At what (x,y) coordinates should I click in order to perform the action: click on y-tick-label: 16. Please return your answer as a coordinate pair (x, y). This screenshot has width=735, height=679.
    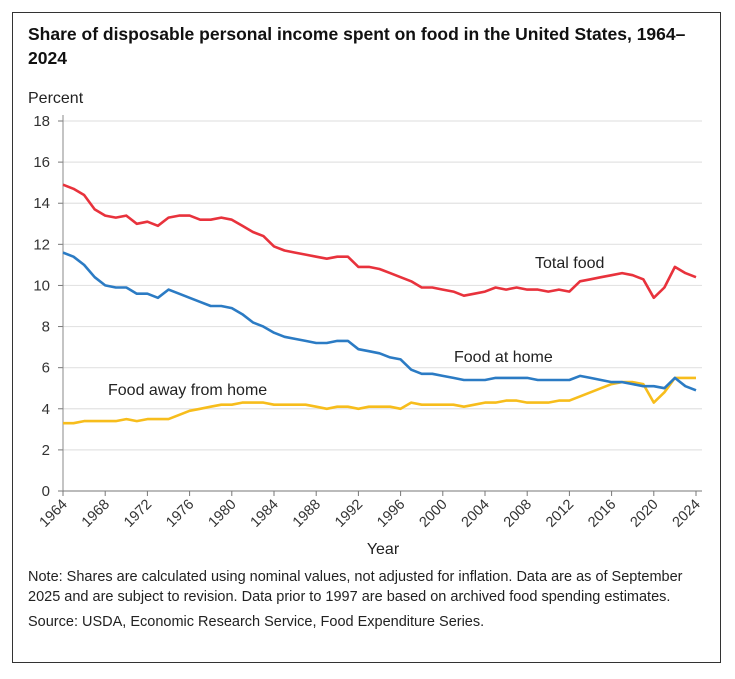
    Looking at the image, I should click on (41, 162).